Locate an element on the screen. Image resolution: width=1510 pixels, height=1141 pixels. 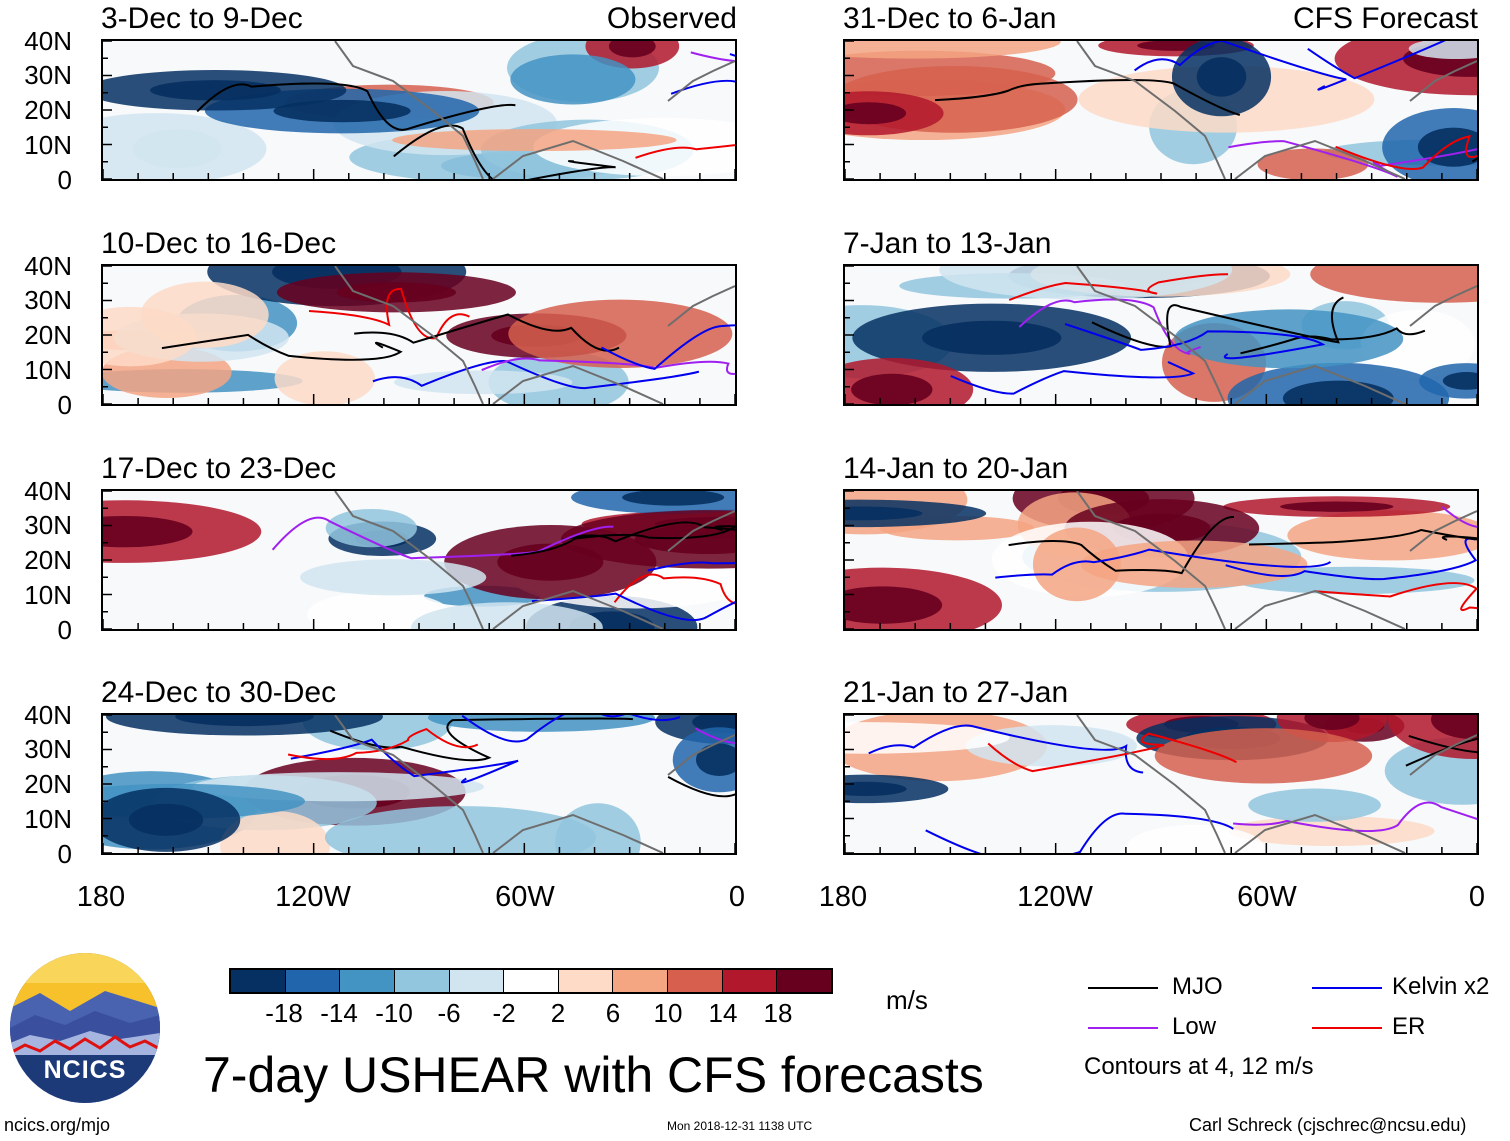
logo-text: NCICS is located at coordinates (85, 1070).